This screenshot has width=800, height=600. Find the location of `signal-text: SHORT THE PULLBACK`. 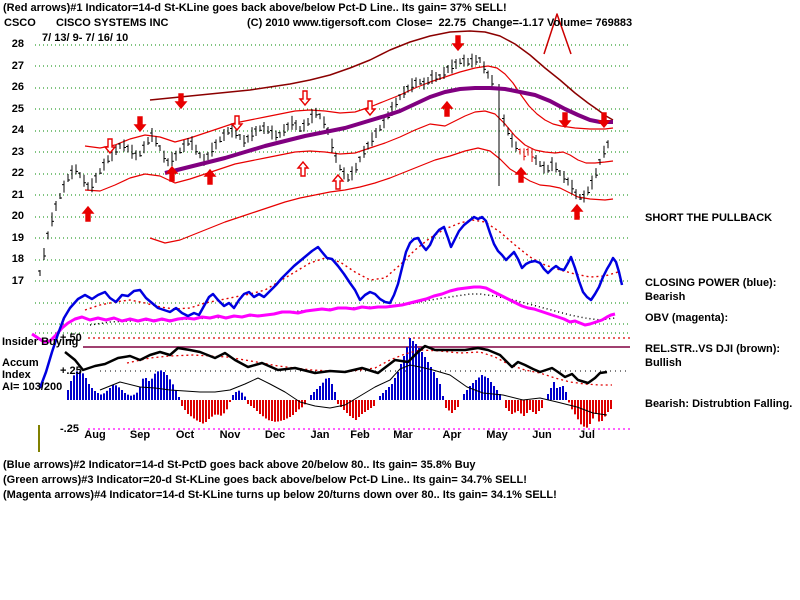

signal-text: SHORT THE PULLBACK is located at coordinates (709, 218).